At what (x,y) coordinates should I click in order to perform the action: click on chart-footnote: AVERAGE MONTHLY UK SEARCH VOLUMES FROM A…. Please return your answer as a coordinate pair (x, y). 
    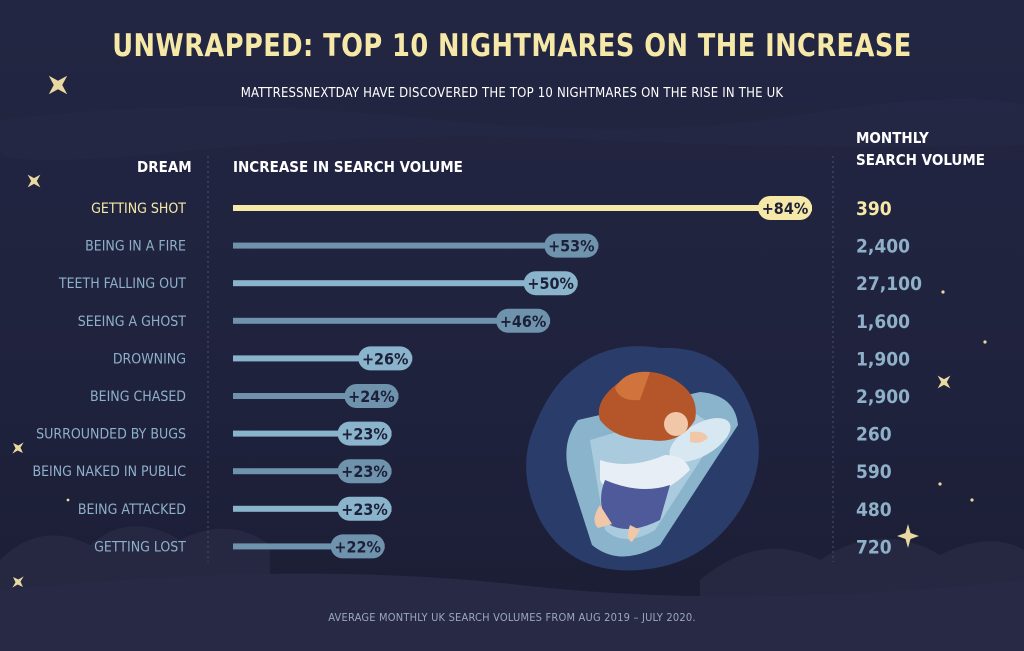
    Looking at the image, I should click on (512, 617).